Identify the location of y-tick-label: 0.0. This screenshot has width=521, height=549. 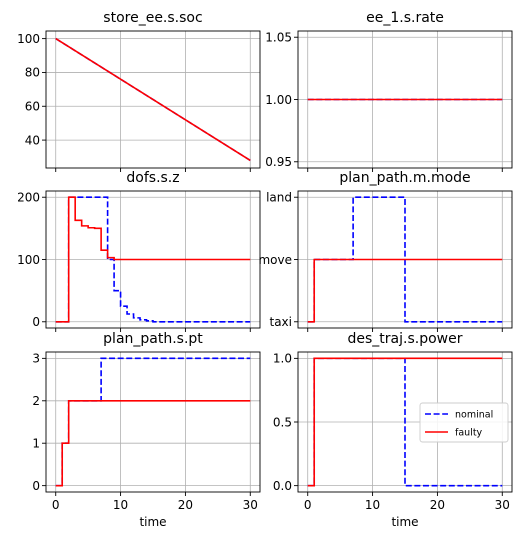
(282, 486).